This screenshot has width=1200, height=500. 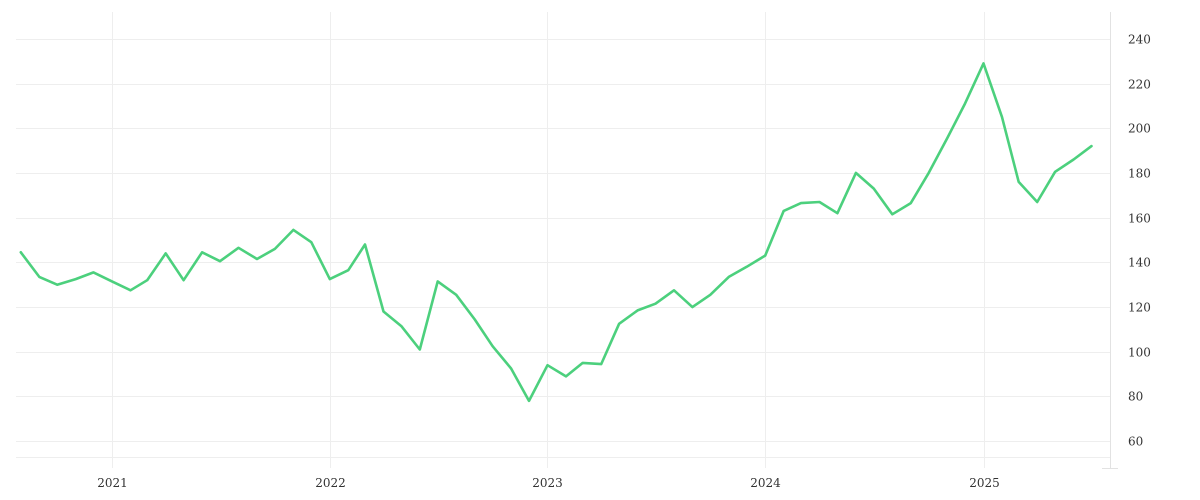 I want to click on x-tick-labels: 2021 2022 2023 2024 2025, so click(x=548, y=483).